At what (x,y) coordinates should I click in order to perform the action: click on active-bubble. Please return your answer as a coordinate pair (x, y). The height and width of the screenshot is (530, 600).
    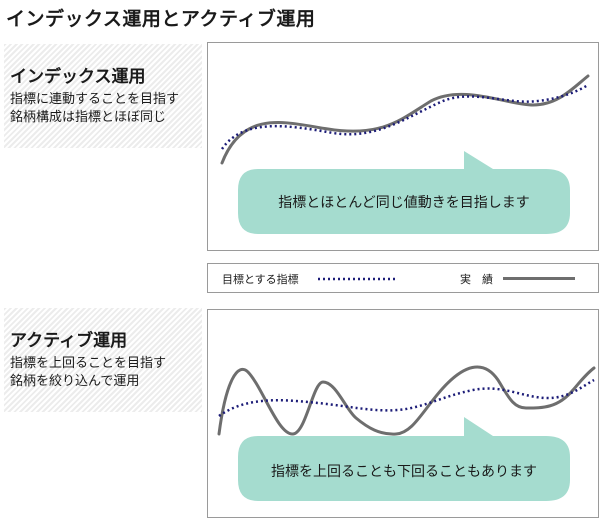
    Looking at the image, I should click on (404, 459).